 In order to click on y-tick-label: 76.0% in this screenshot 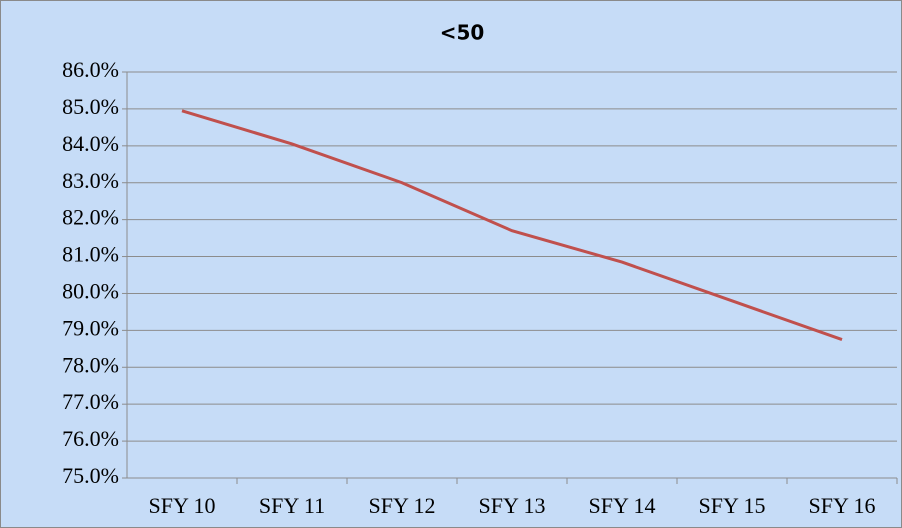, I will do `click(90, 438)`.